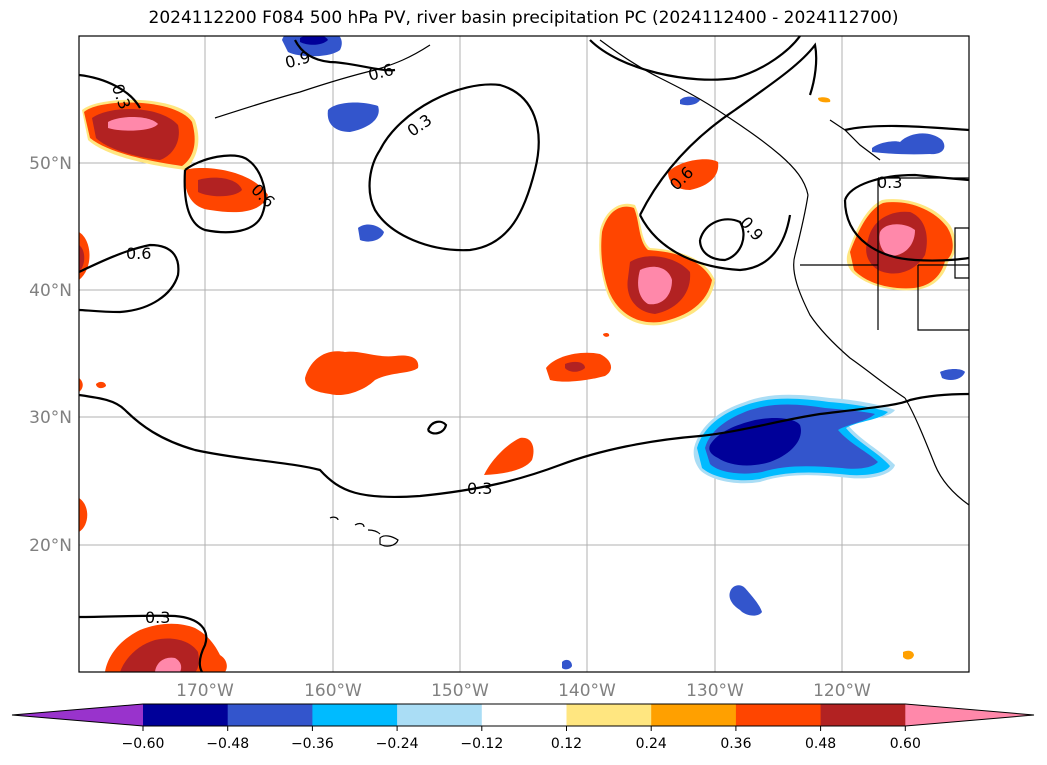  What do you see at coordinates (50, 164) in the screenshot?
I see `lat-label: 50°N` at bounding box center [50, 164].